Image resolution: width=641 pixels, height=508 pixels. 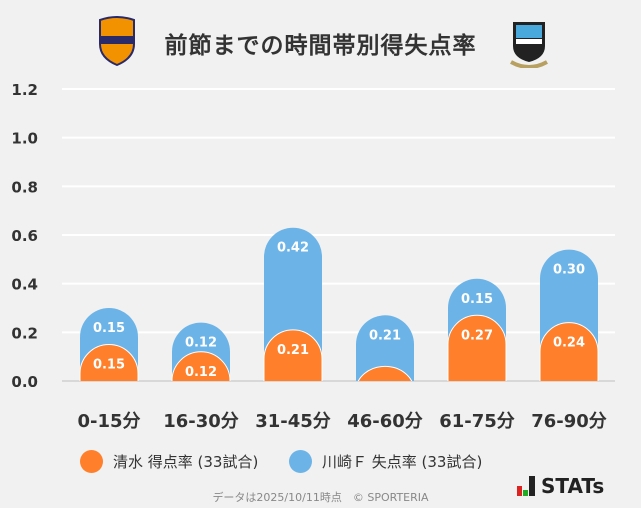 What do you see at coordinates (573, 486) in the screenshot?
I see `stats-wordmark: STATs` at bounding box center [573, 486].